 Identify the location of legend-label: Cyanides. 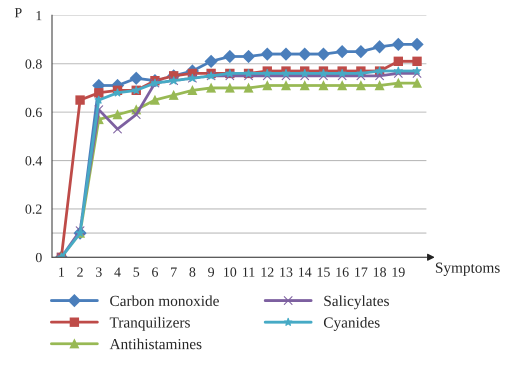
(352, 323).